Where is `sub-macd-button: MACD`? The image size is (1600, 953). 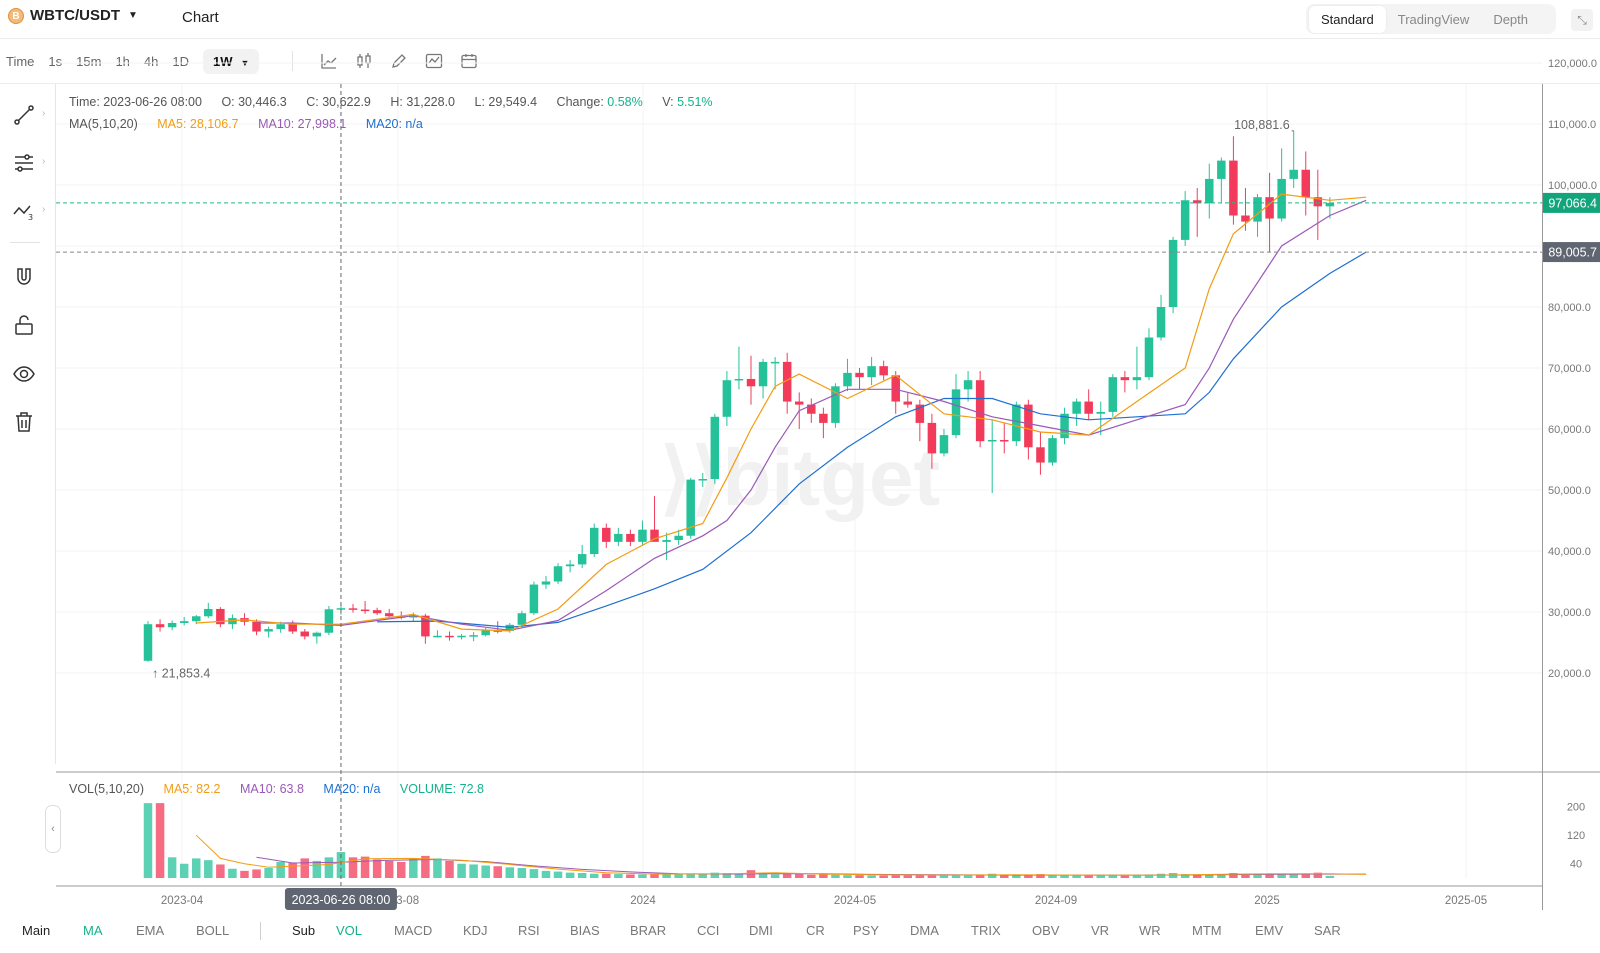
sub-macd-button: MACD is located at coordinates (413, 930).